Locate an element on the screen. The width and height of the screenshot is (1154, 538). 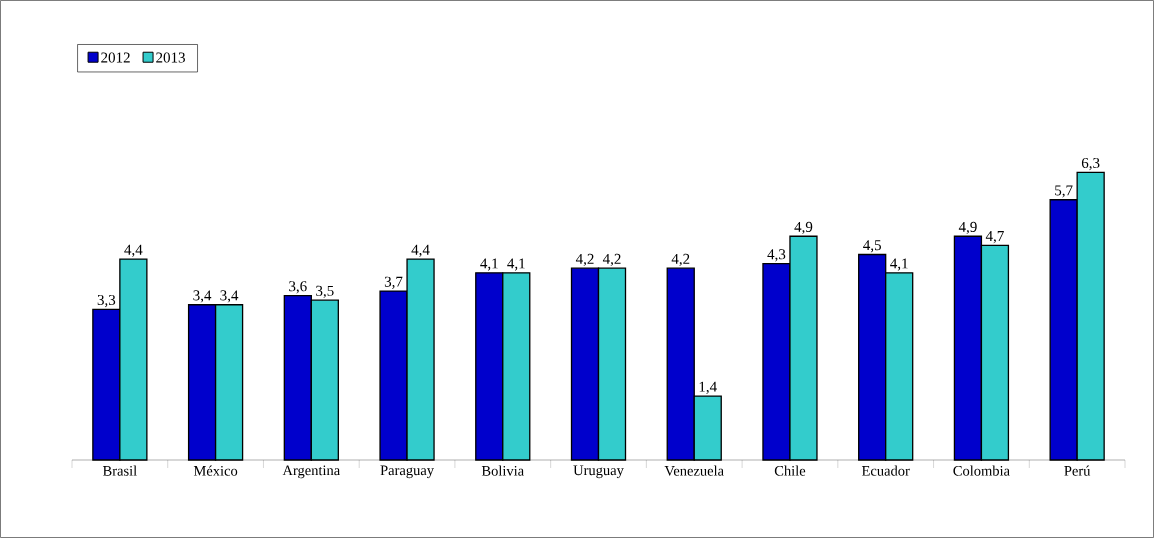
x-tick-label: México is located at coordinates (215, 470).